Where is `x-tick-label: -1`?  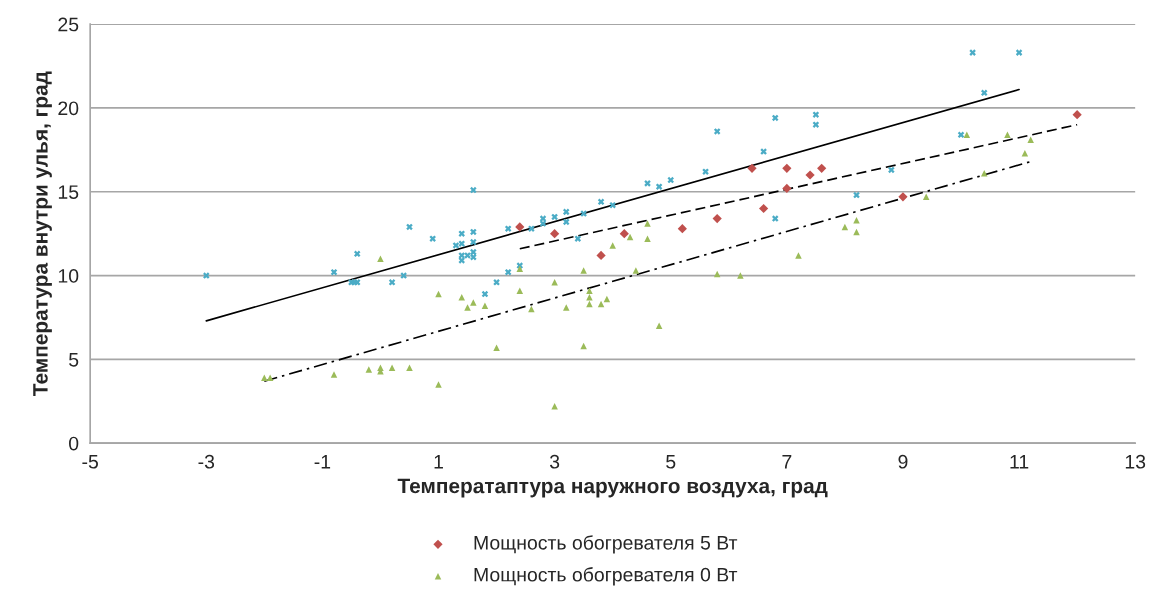
x-tick-label: -1 is located at coordinates (322, 462).